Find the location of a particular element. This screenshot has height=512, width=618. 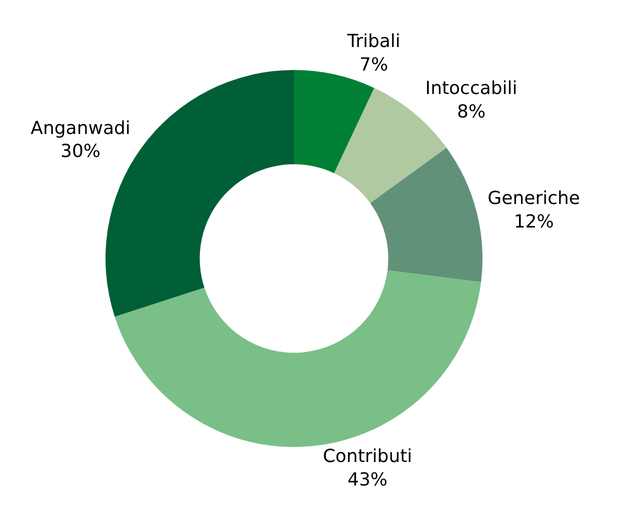

slice-label: Anganwadi is located at coordinates (80, 128).